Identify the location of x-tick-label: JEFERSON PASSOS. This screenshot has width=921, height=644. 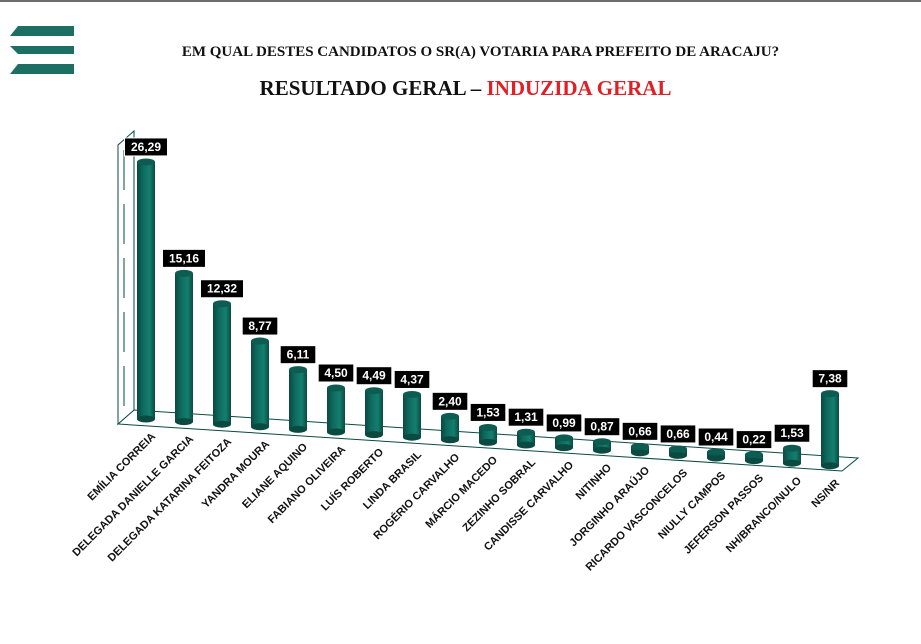
(724, 514).